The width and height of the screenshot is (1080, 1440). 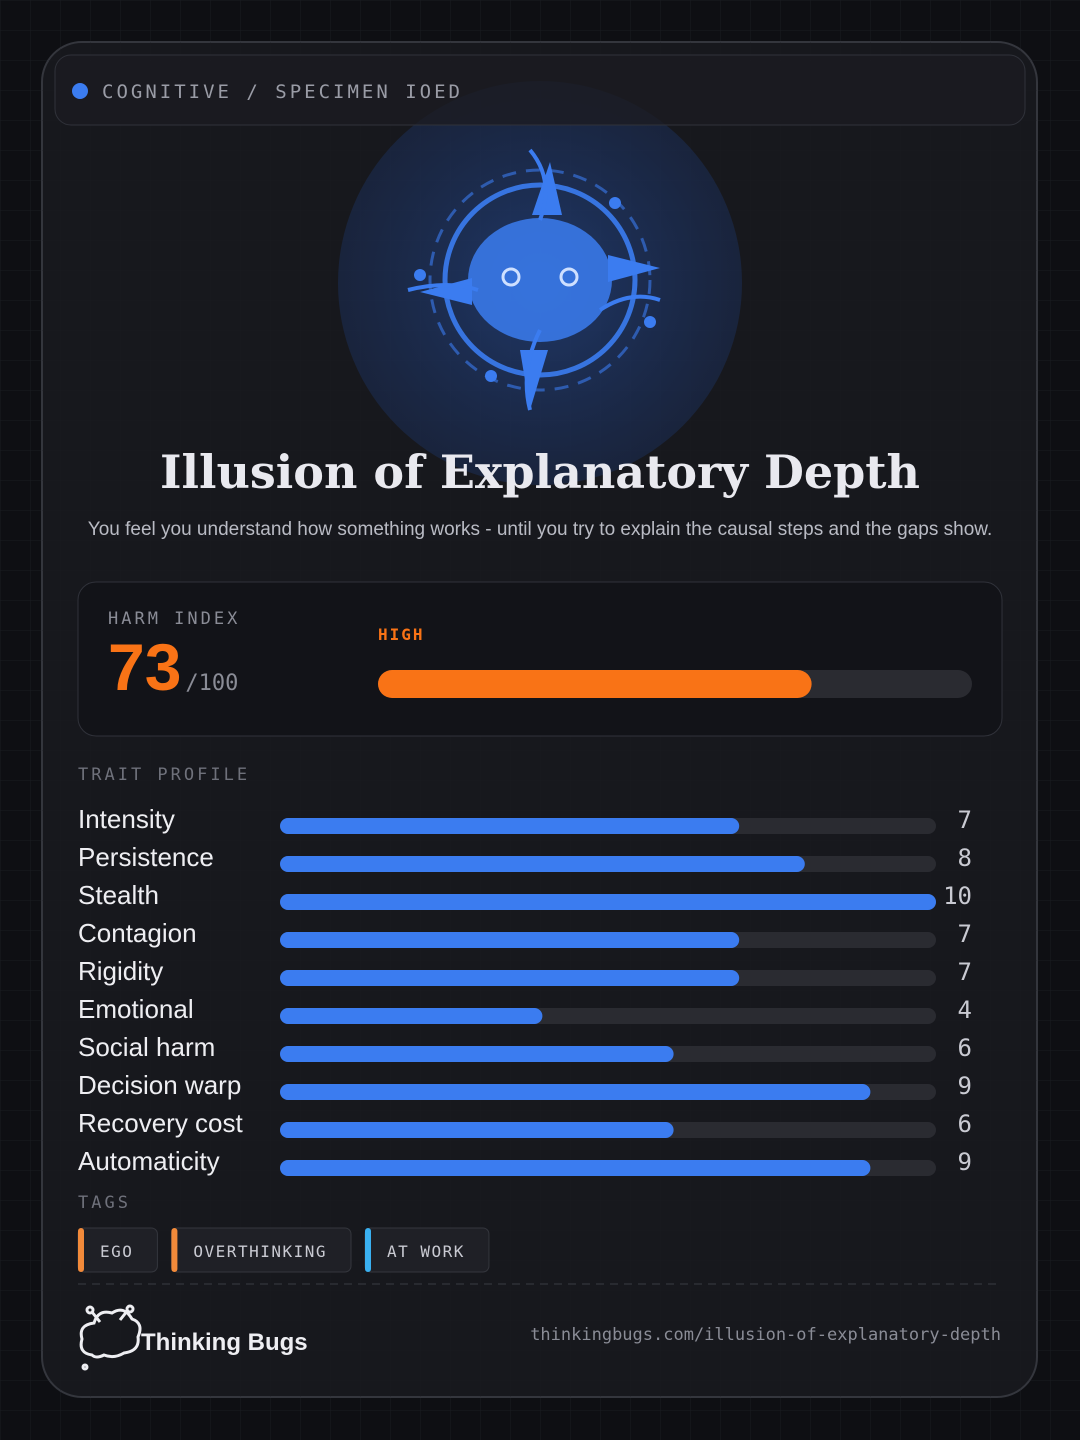 What do you see at coordinates (540, 472) in the screenshot?
I see `title: Illusion of Explanatory Depth` at bounding box center [540, 472].